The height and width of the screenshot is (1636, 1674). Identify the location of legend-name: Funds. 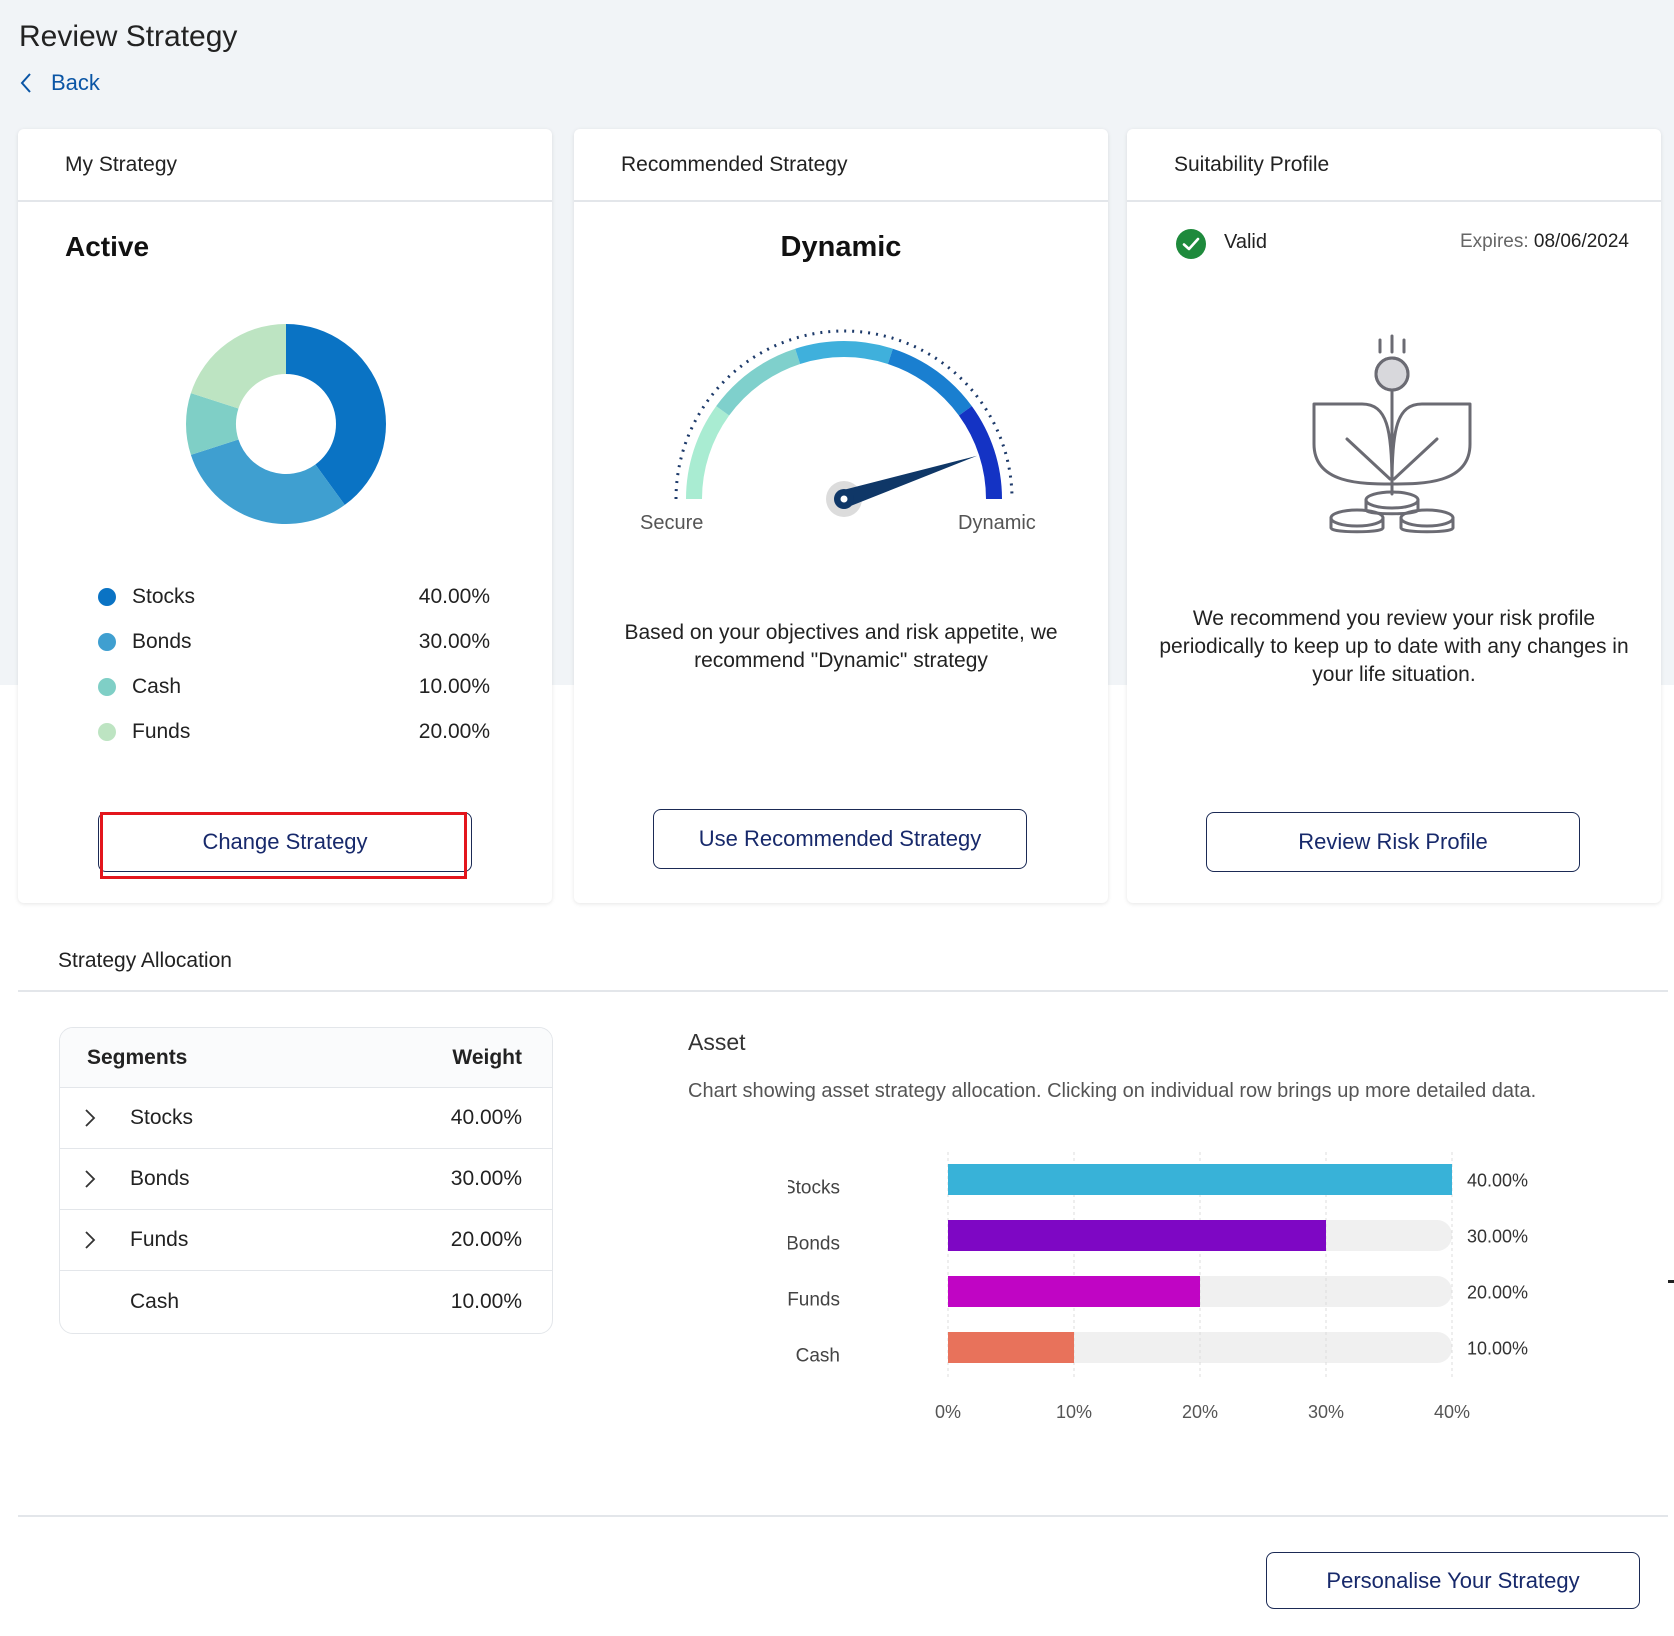
(161, 731).